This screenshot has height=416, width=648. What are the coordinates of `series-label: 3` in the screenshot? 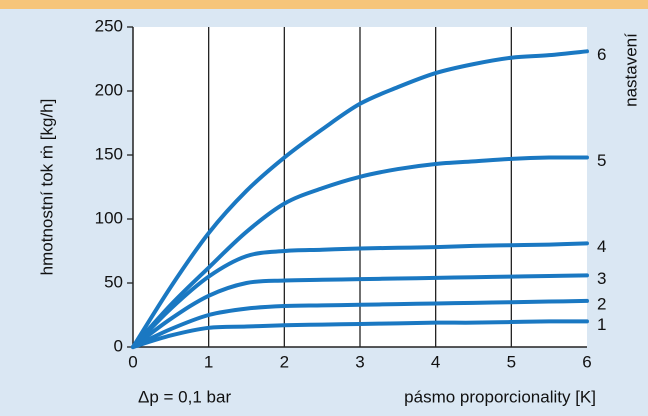 It's located at (601, 278).